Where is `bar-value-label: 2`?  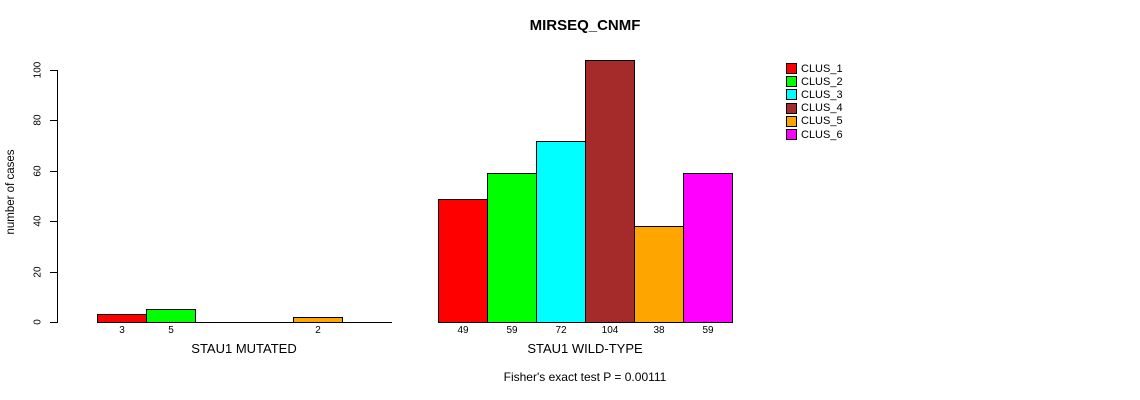 bar-value-label: 2 is located at coordinates (318, 330).